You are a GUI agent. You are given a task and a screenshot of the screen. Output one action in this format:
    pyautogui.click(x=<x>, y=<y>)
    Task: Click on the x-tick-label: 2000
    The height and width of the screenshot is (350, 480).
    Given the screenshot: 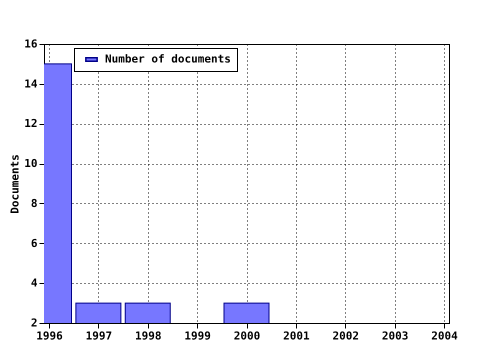 What is the action you would take?
    pyautogui.click(x=247, y=336)
    